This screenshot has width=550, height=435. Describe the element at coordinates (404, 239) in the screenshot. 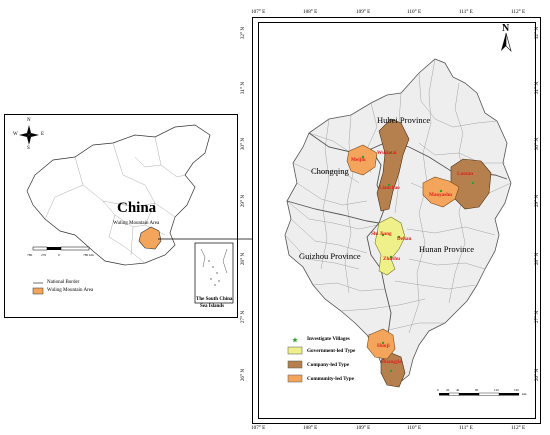

I see `village-dehan: Dehan` at that location.